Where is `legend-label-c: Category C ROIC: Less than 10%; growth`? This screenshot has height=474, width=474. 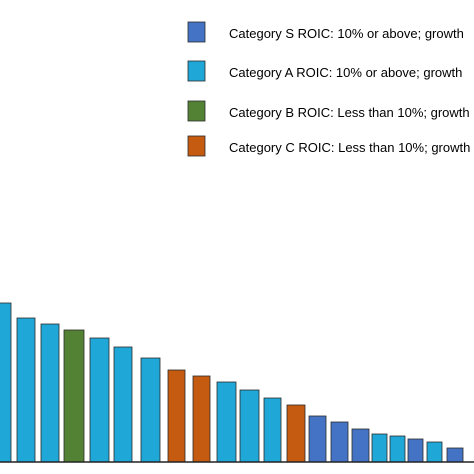
legend-label-c: Category C ROIC: Less than 10%; growth is located at coordinates (349, 147).